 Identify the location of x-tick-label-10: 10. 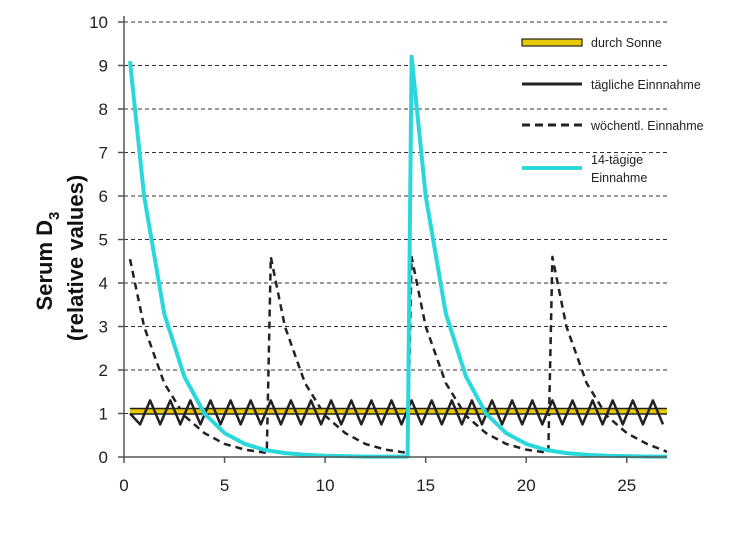
(325, 485).